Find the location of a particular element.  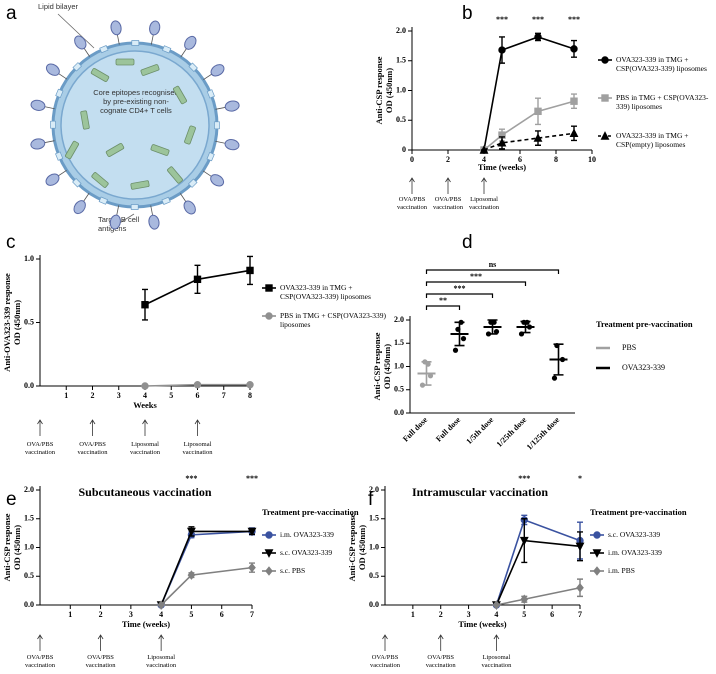

y-tick-label: 0 is located at coordinates (404, 149).